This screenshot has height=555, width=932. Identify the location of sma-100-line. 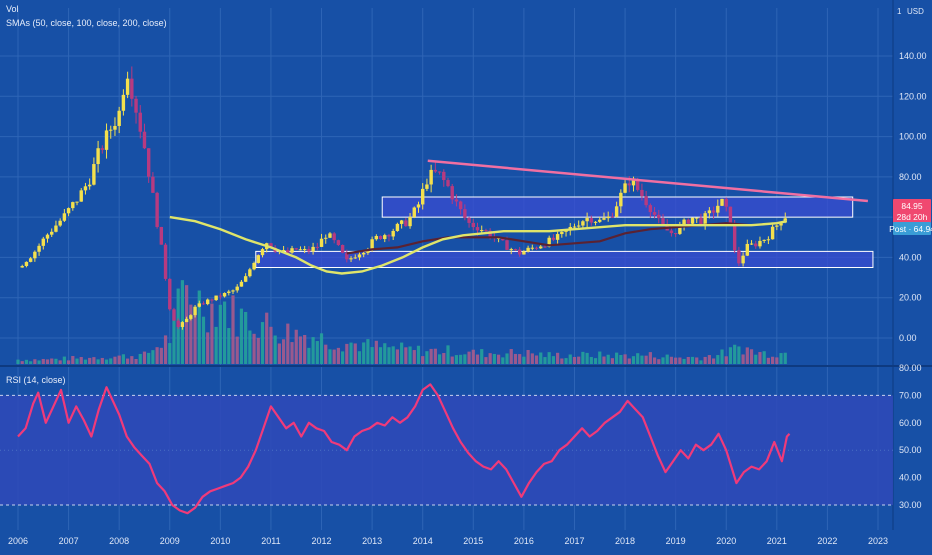
(567, 237).